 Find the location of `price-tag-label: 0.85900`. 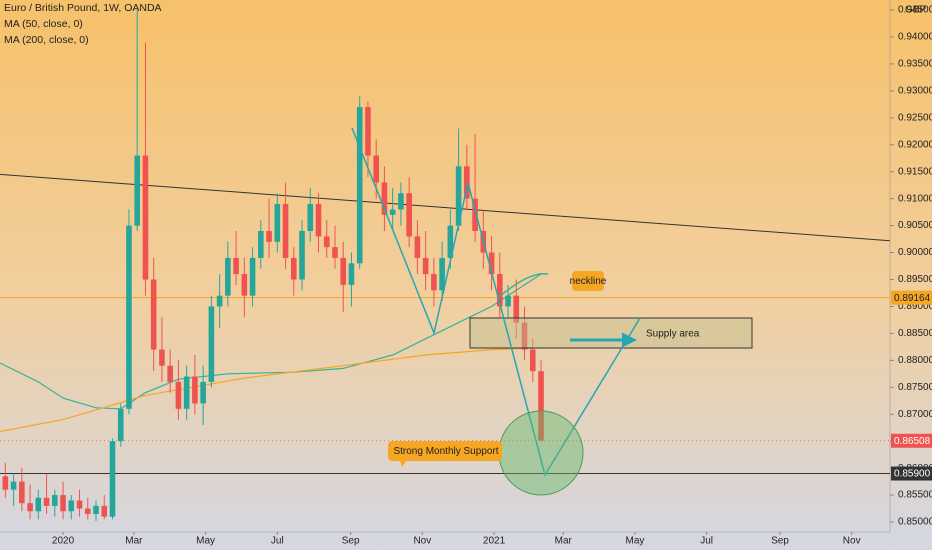

price-tag-label: 0.85900 is located at coordinates (912, 474).